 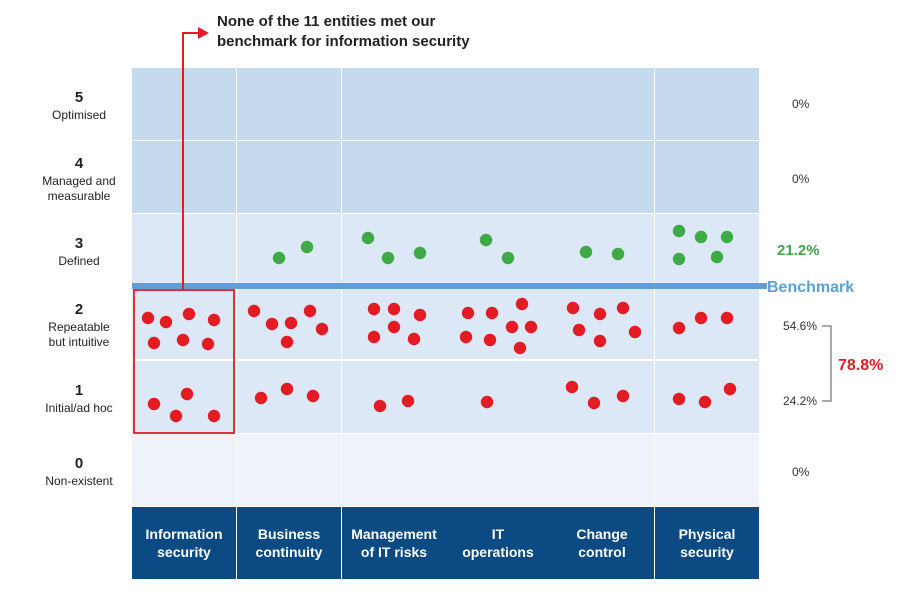 What do you see at coordinates (800, 326) in the screenshot?
I see `level-percentage: 54.6%` at bounding box center [800, 326].